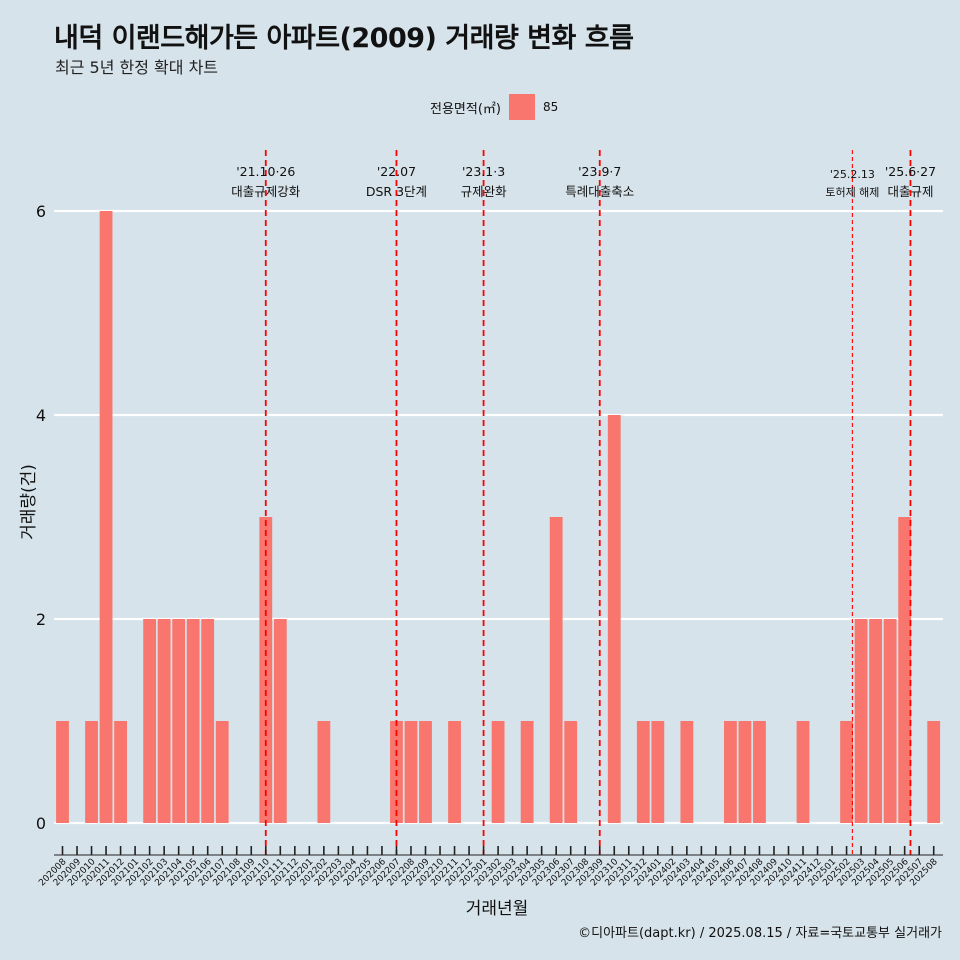 The width and height of the screenshot is (960, 960). I want to click on x-axis-label: 거래년월, so click(497, 909).